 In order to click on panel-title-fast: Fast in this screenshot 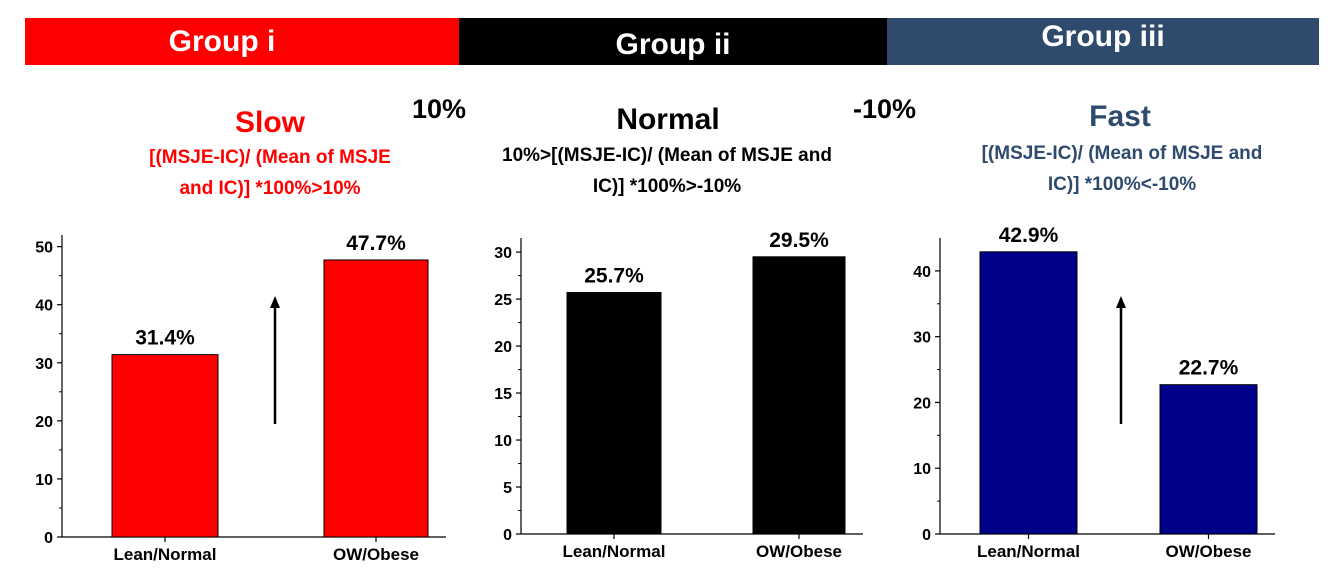, I will do `click(1120, 116)`.